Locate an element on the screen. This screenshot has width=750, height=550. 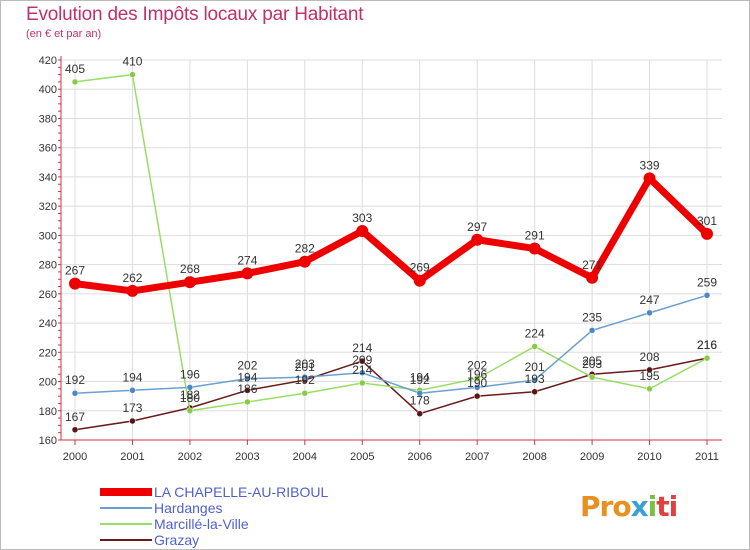
data-label: 201 is located at coordinates (305, 367).